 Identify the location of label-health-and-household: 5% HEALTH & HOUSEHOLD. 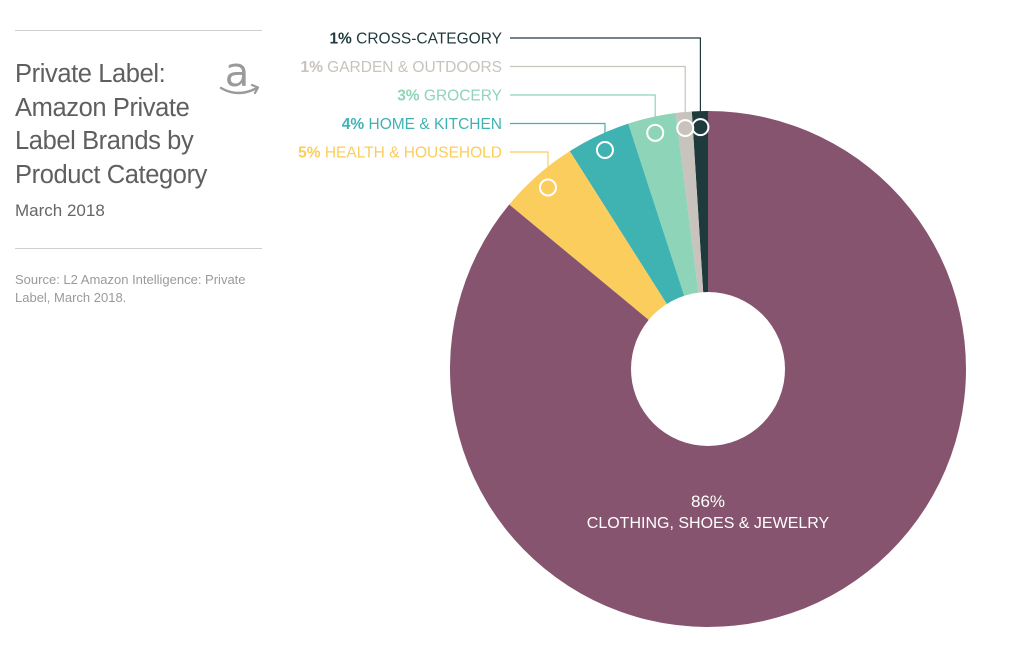
(400, 153).